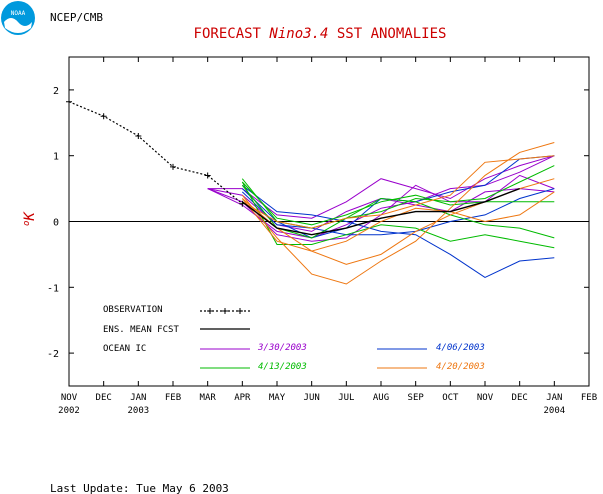 This screenshot has width=603, height=494. What do you see at coordinates (380, 211) in the screenshot?
I see `ens-mean-line` at bounding box center [380, 211].